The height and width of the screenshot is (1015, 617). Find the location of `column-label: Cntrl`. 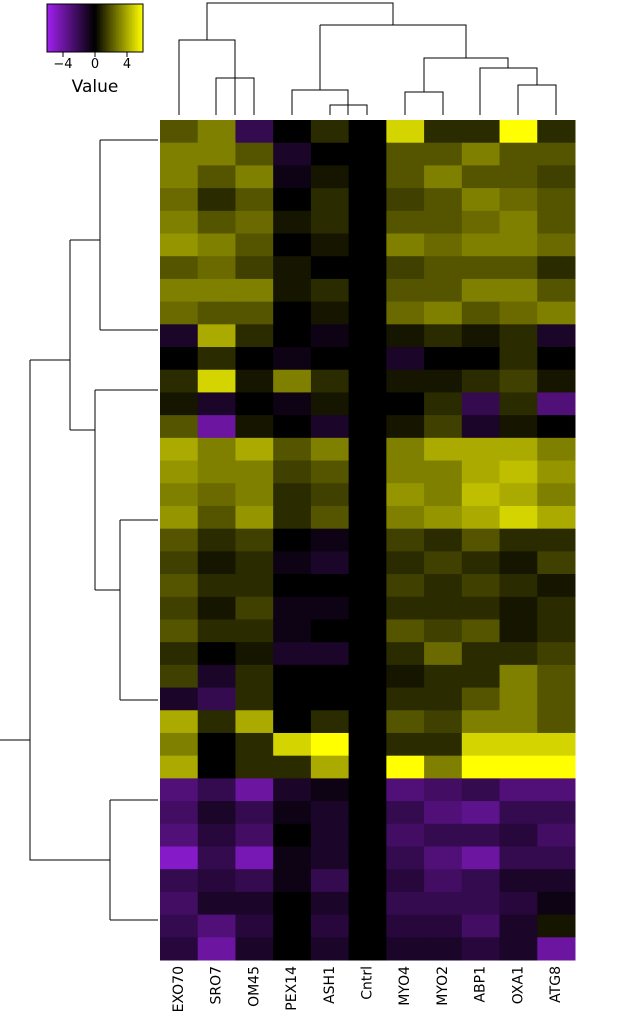

column-label: Cntrl is located at coordinates (368, 983).